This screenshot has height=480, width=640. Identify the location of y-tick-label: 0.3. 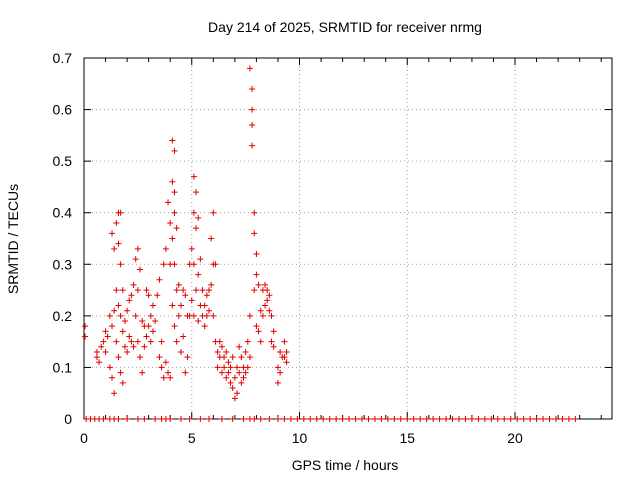
(63, 264).